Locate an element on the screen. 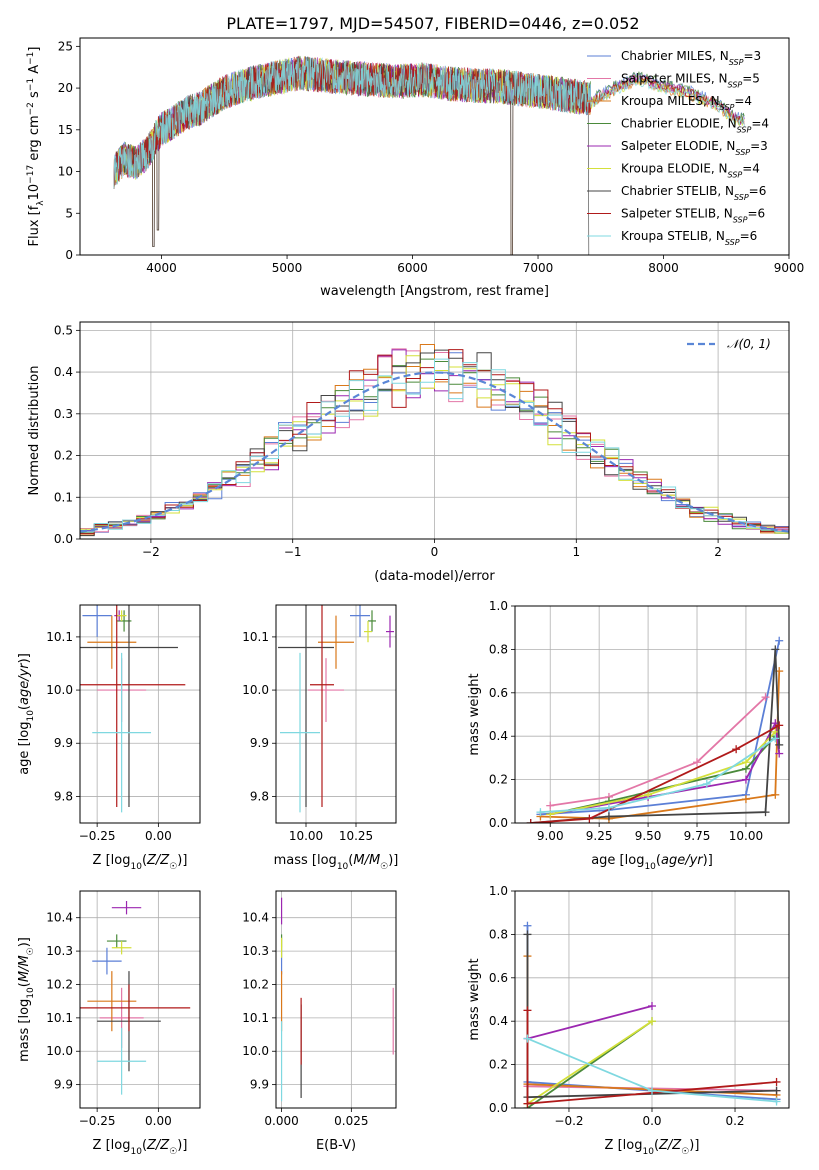 This screenshot has width=819, height=1170. weight_vs_age-ytick-label: 0.8 is located at coordinates (498, 649).